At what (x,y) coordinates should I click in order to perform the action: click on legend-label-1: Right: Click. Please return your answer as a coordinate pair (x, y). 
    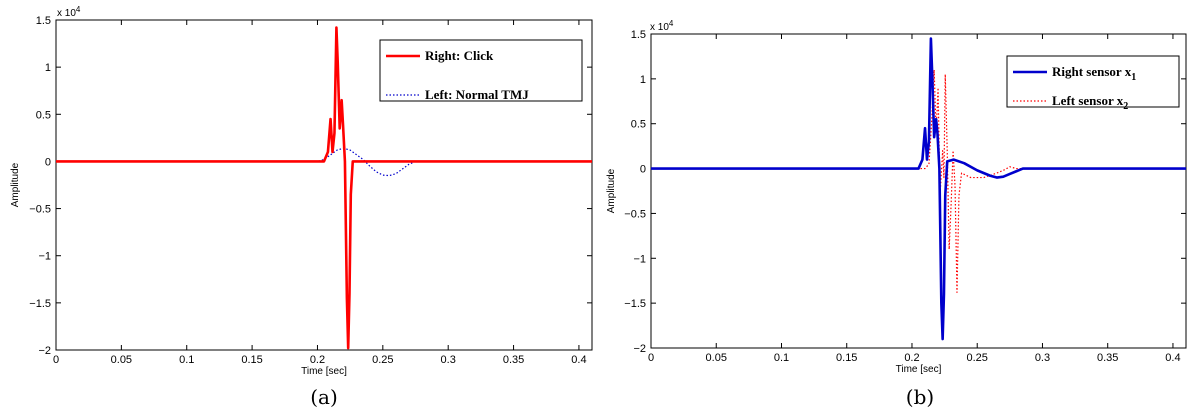
    Looking at the image, I should click on (459, 55).